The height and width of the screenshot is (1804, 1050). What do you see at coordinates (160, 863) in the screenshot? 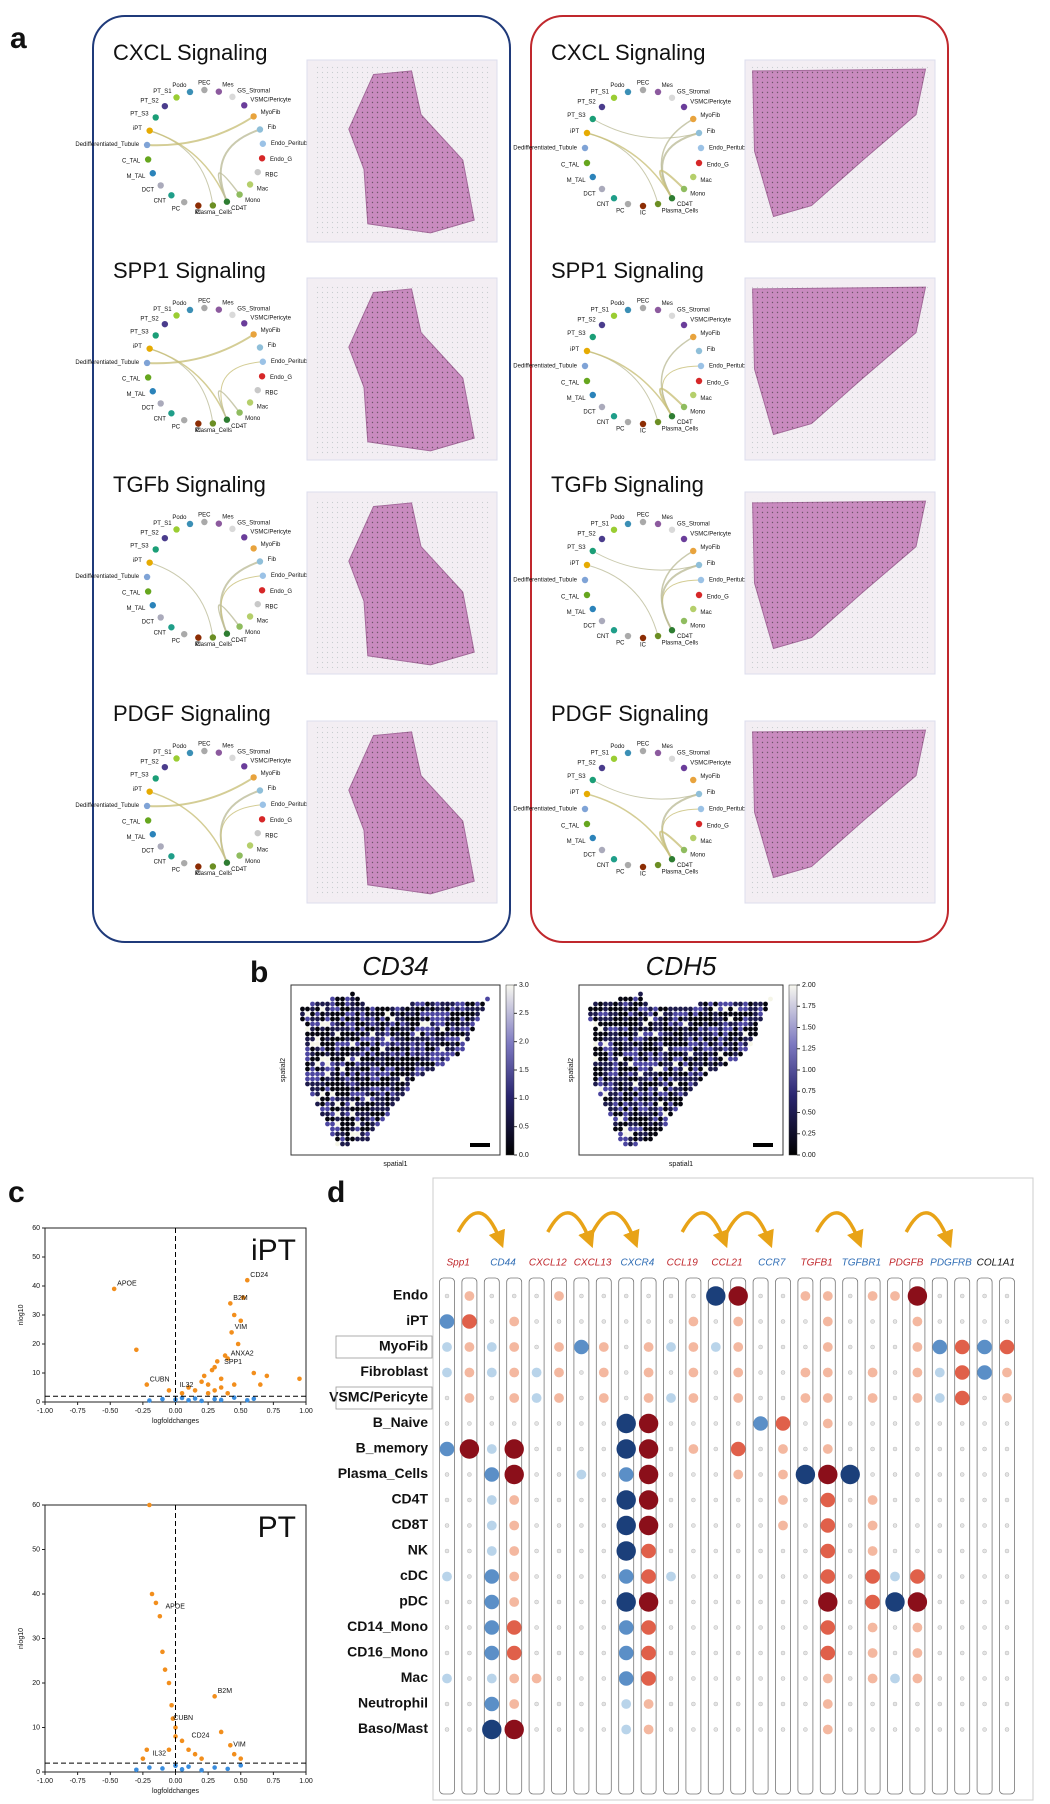
I see `node-label: CNT` at bounding box center [160, 863].